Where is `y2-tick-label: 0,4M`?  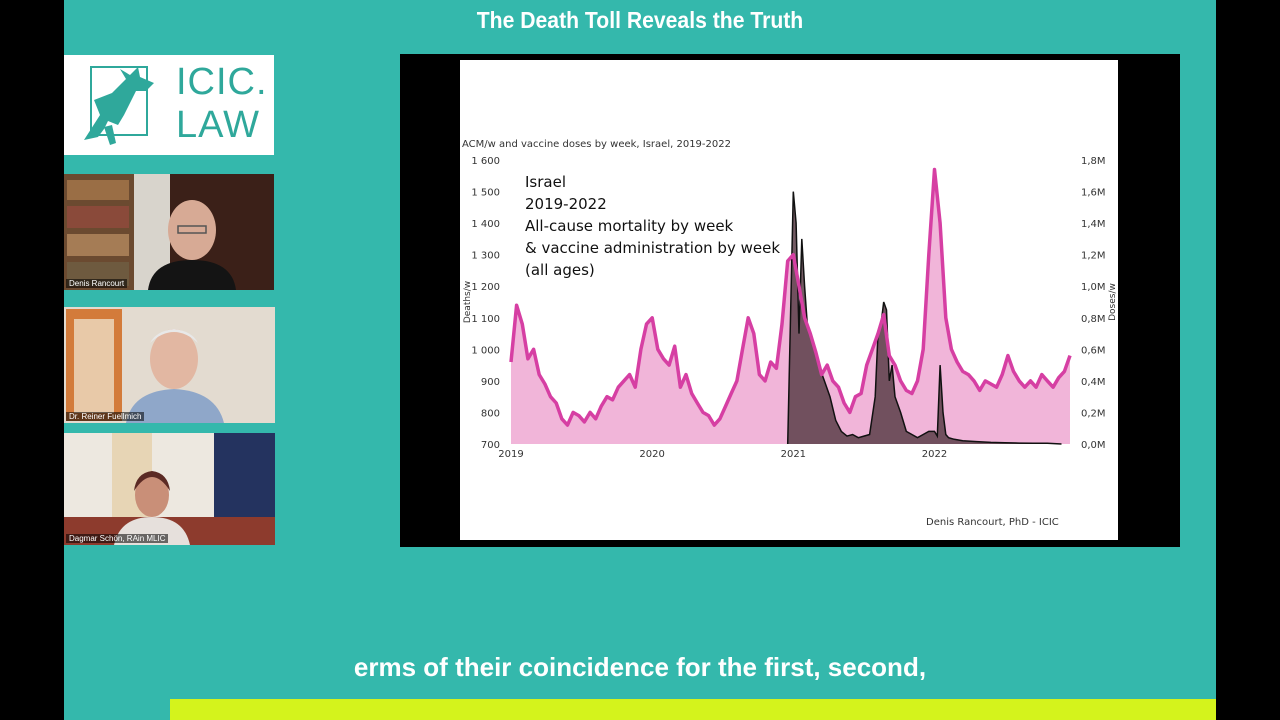 y2-tick-label: 0,4M is located at coordinates (1093, 382).